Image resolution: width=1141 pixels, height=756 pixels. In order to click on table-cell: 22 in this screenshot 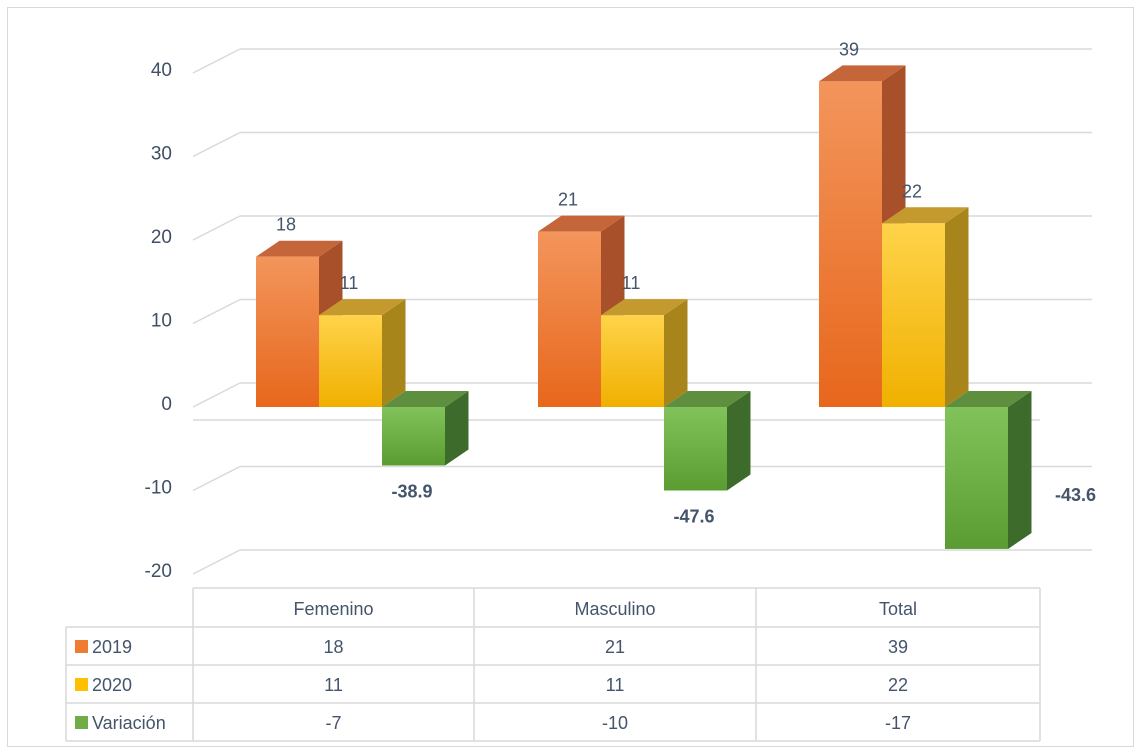, I will do `click(898, 685)`.